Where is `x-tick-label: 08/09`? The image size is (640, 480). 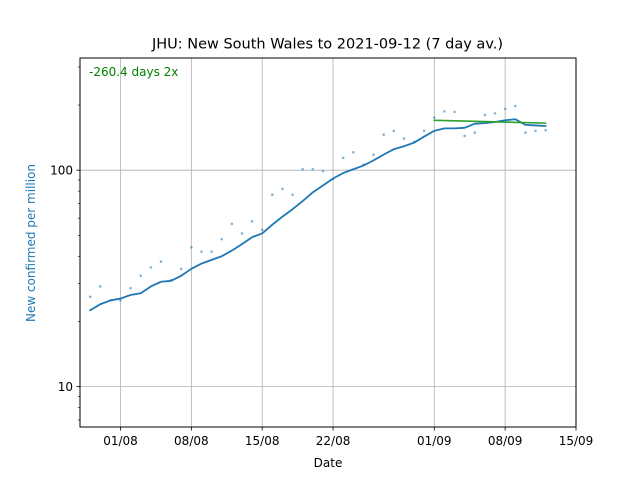
x-tick-label: 08/09 is located at coordinates (505, 441).